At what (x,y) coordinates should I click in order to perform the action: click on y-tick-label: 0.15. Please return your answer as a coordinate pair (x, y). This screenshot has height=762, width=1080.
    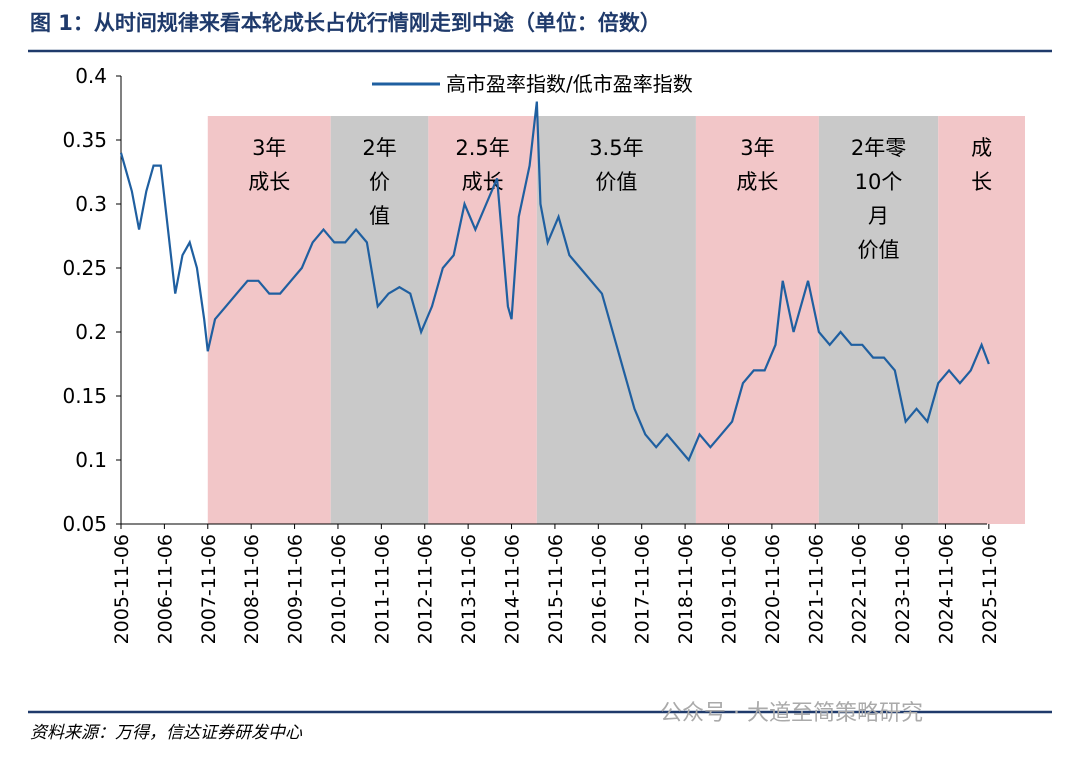
    Looking at the image, I should click on (84, 396).